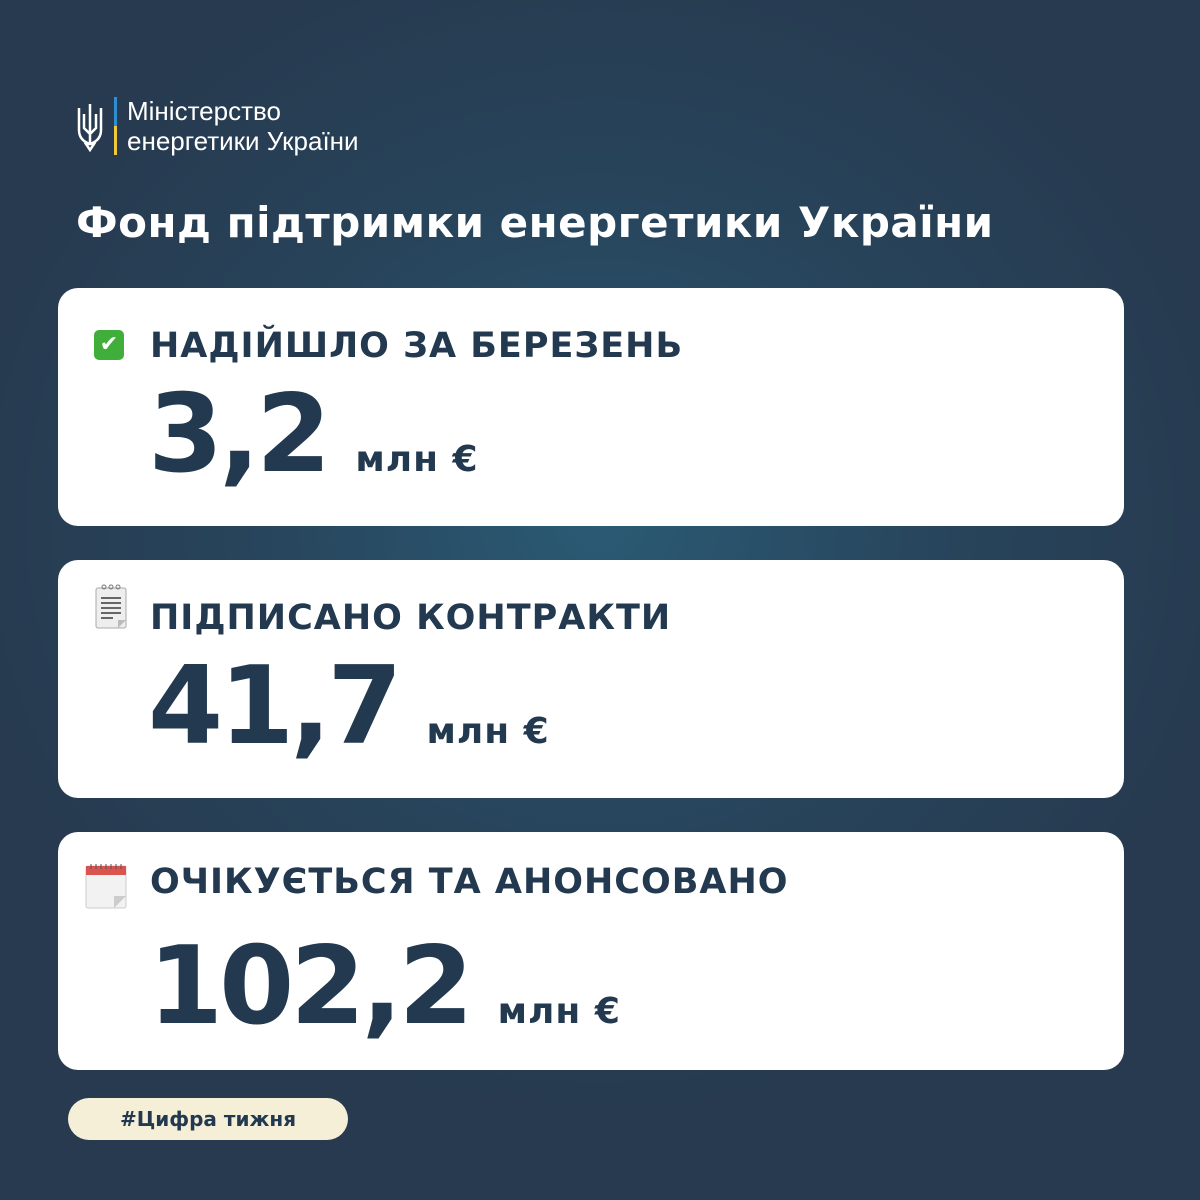 This screenshot has width=1200, height=1200. I want to click on check-mark-icon: ✔, so click(109, 345).